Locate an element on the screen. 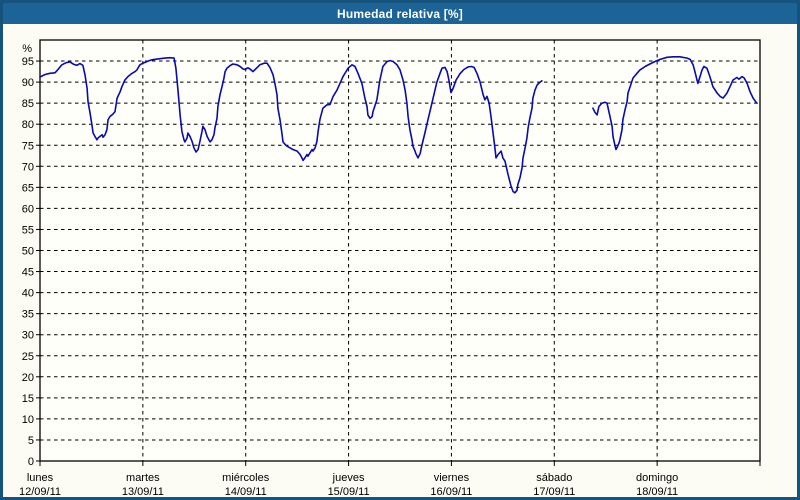 This screenshot has width=800, height=500. y-axis-label: 10 is located at coordinates (28, 420).